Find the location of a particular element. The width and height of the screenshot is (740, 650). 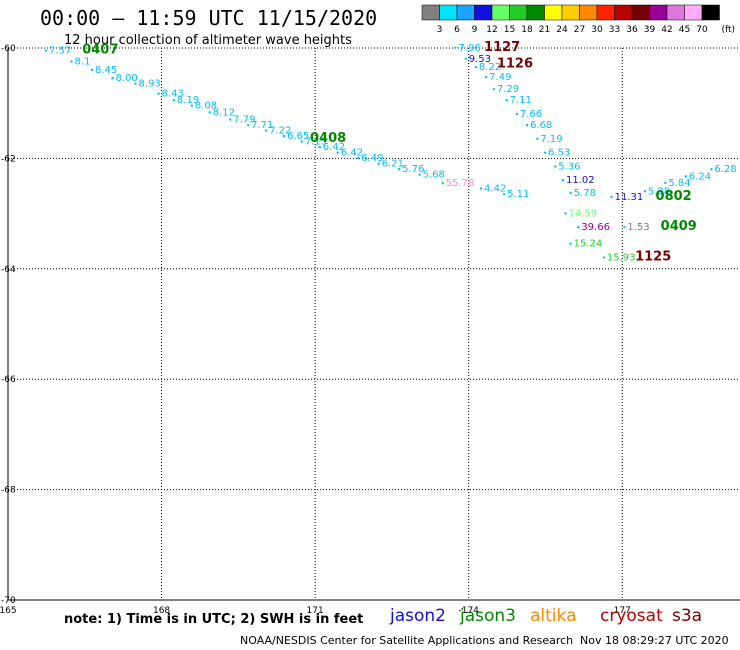

swh-value-label: 5.11 is located at coordinates (518, 194).